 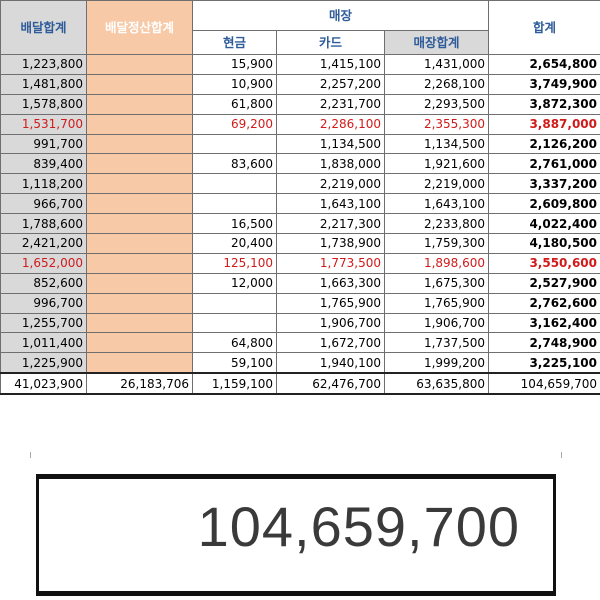 What do you see at coordinates (436, 144) in the screenshot?
I see `store-total-cell: 1,134,500` at bounding box center [436, 144].